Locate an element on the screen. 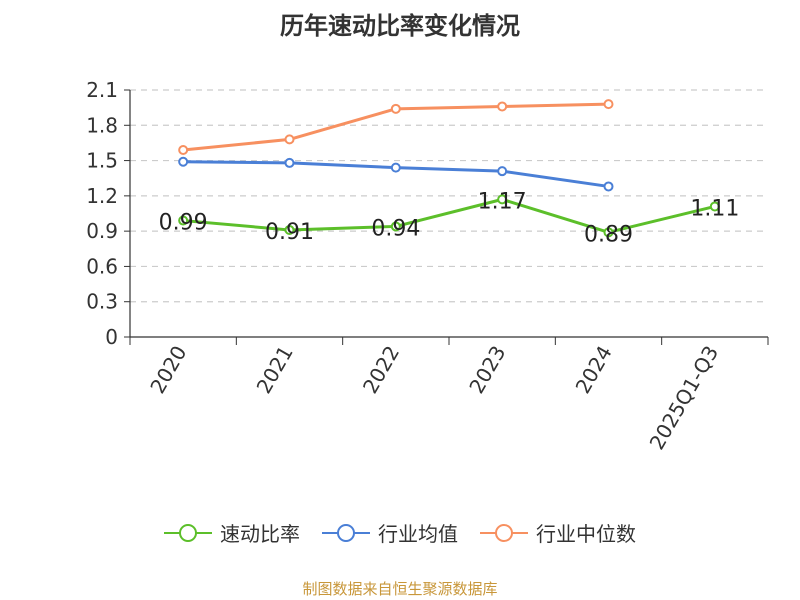 Image resolution: width=800 pixels, height=600 pixels. legend-label: 行业均值 is located at coordinates (418, 534).